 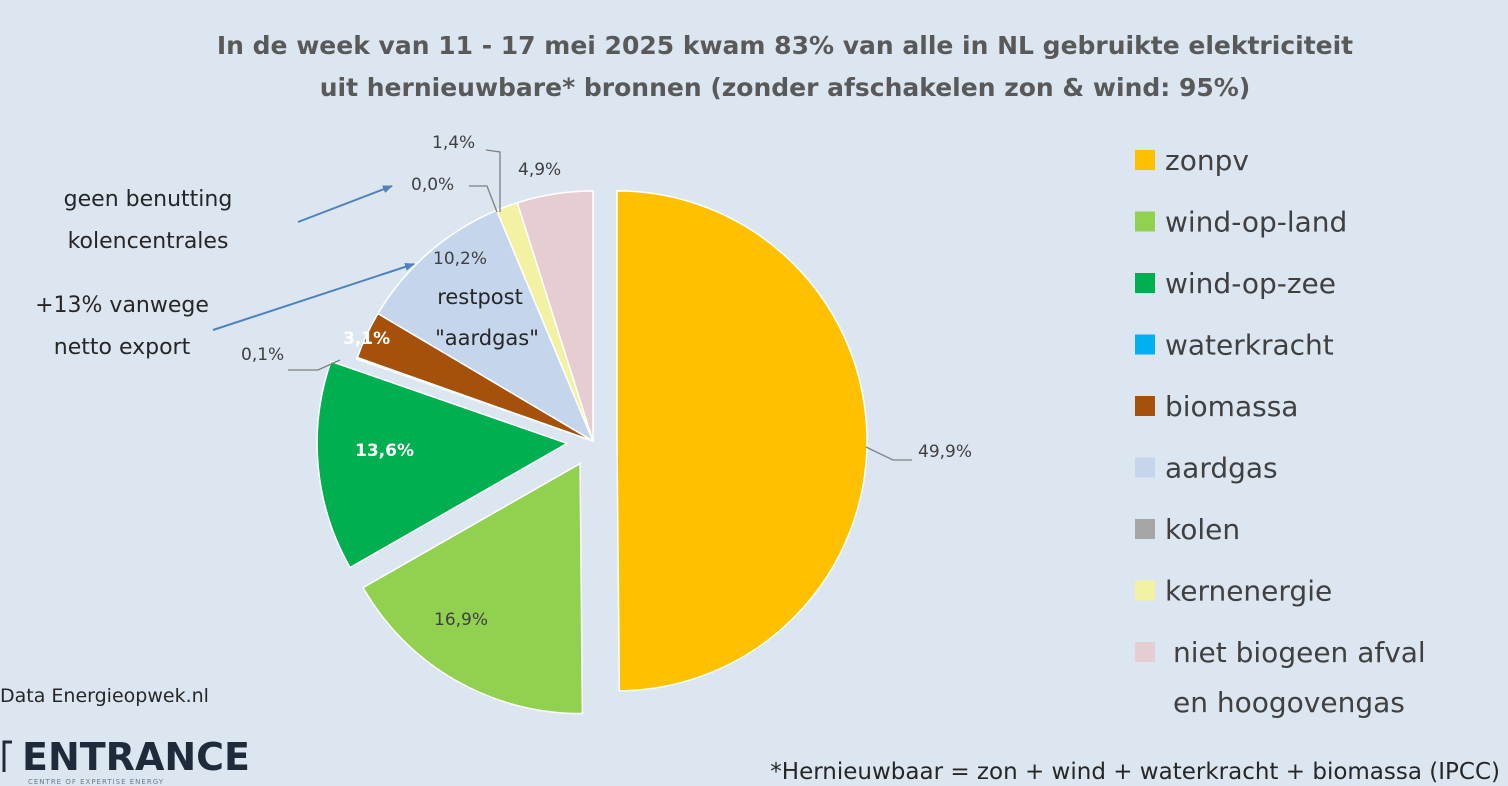 I want to click on label-waterkracht: 0,1%, so click(x=262, y=355).